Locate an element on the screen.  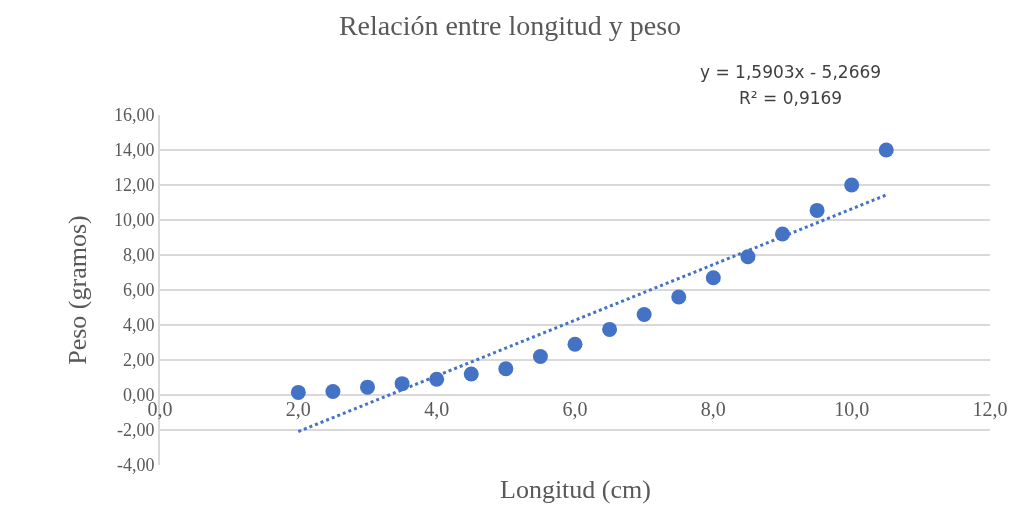
text: R² = 0,9169 is located at coordinates (791, 98).